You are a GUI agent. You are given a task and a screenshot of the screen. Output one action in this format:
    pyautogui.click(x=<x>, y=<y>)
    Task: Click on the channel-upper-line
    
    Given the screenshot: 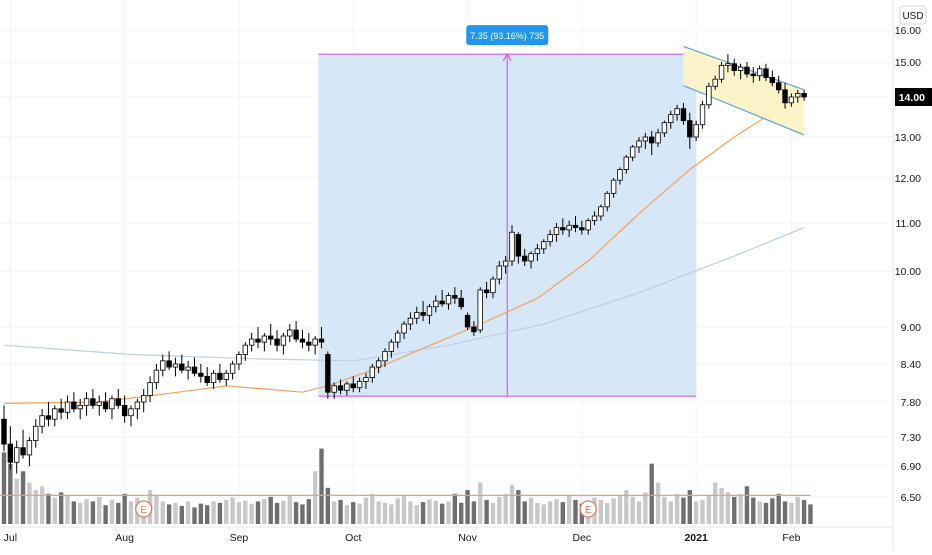 What is the action you would take?
    pyautogui.click(x=744, y=68)
    